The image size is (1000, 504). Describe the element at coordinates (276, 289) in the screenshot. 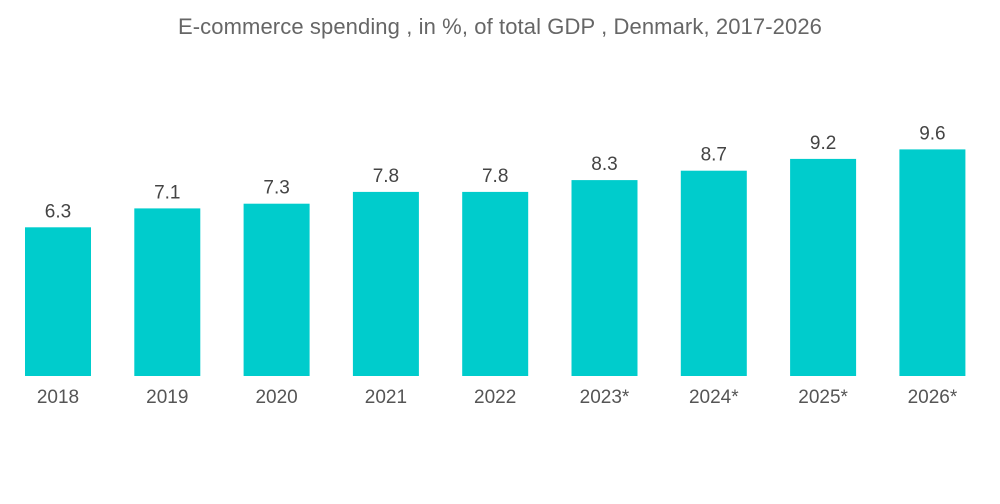

I see `bar-2020` at that location.